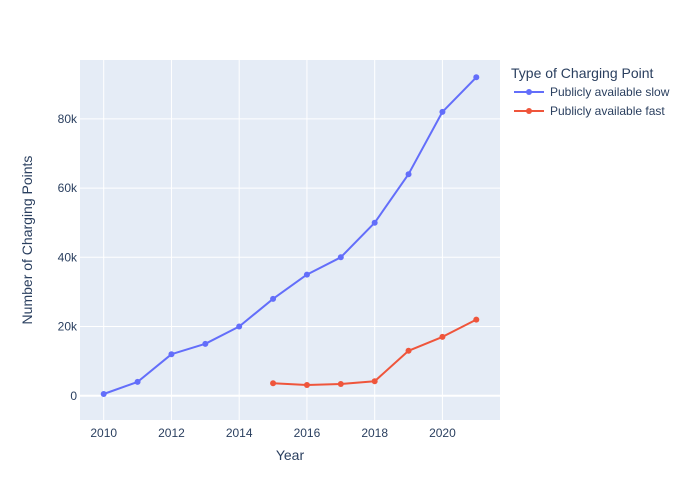 This screenshot has height=500, width=700. I want to click on x-tick-label: 2018, so click(374, 433).